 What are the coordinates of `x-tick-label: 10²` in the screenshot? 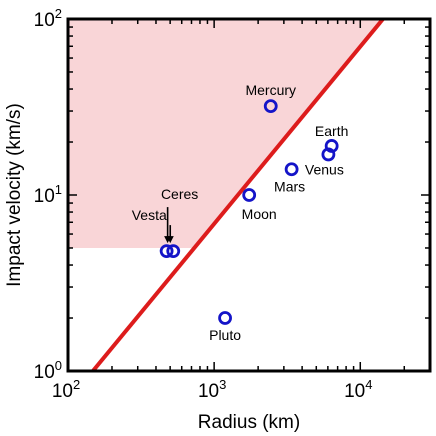 It's located at (66, 389).